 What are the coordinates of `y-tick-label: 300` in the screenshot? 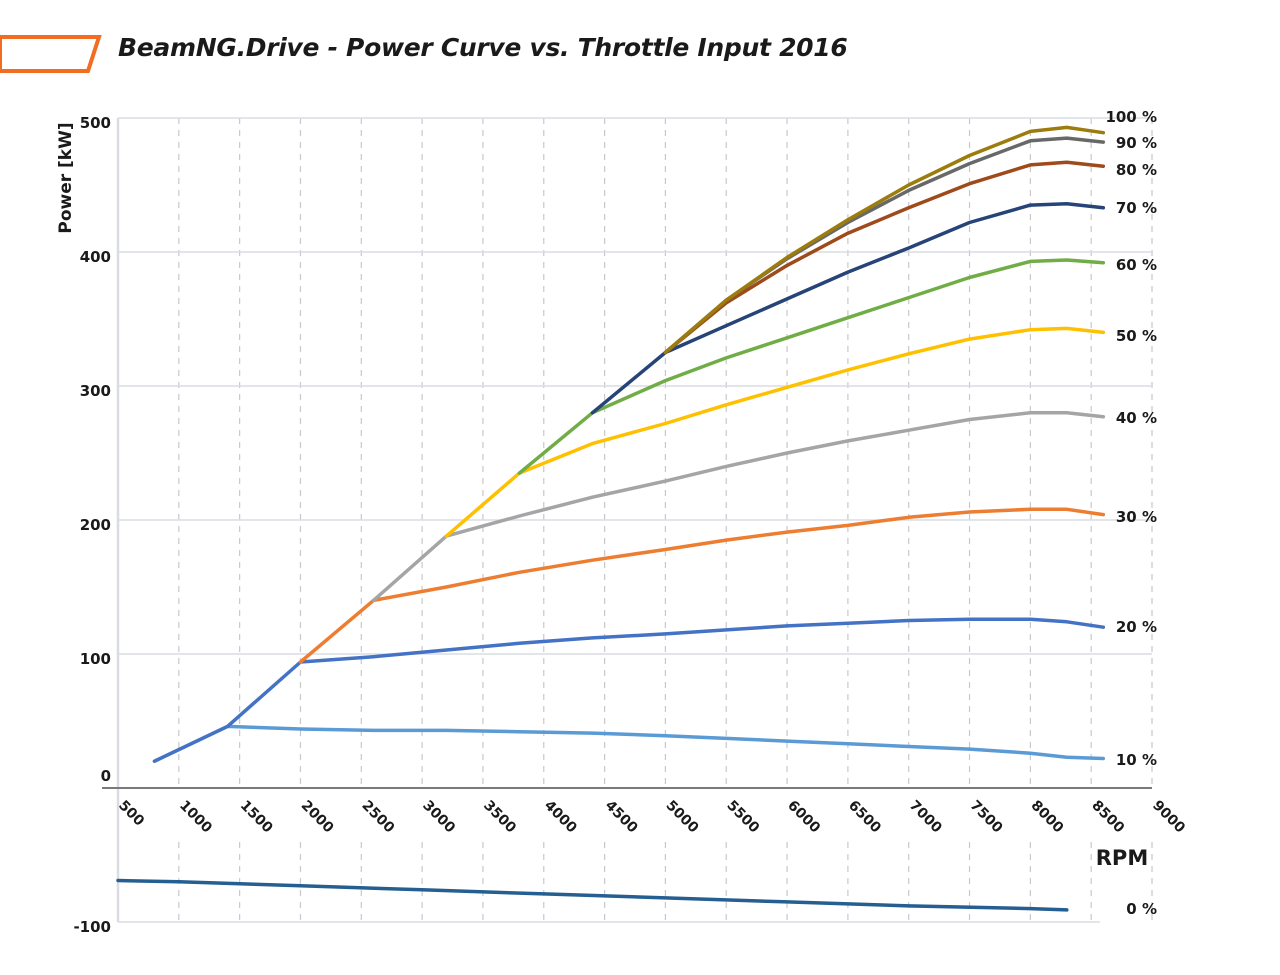 It's located at (95, 391).